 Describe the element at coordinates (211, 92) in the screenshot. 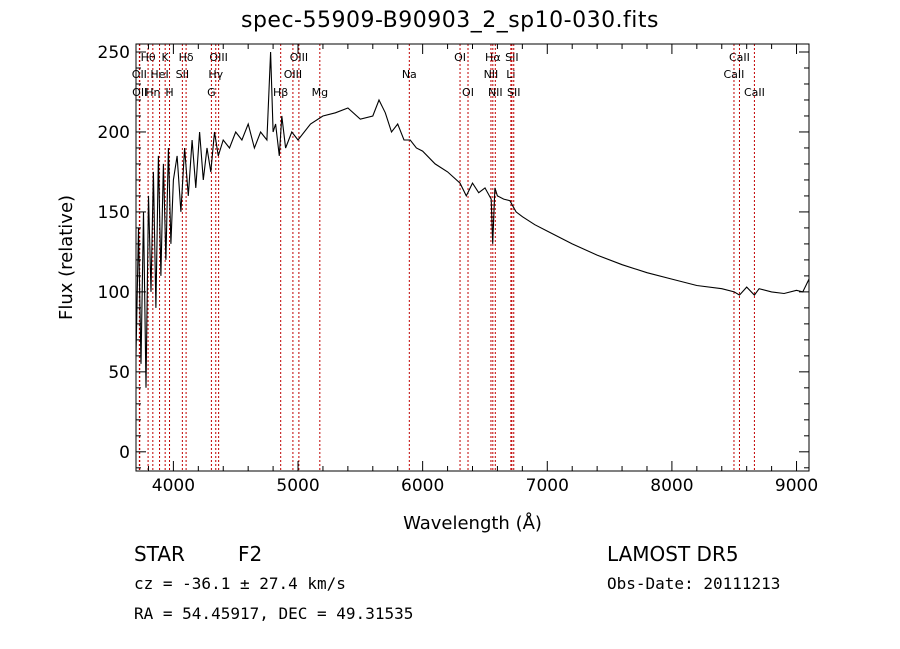

I see `line-label: G` at that location.